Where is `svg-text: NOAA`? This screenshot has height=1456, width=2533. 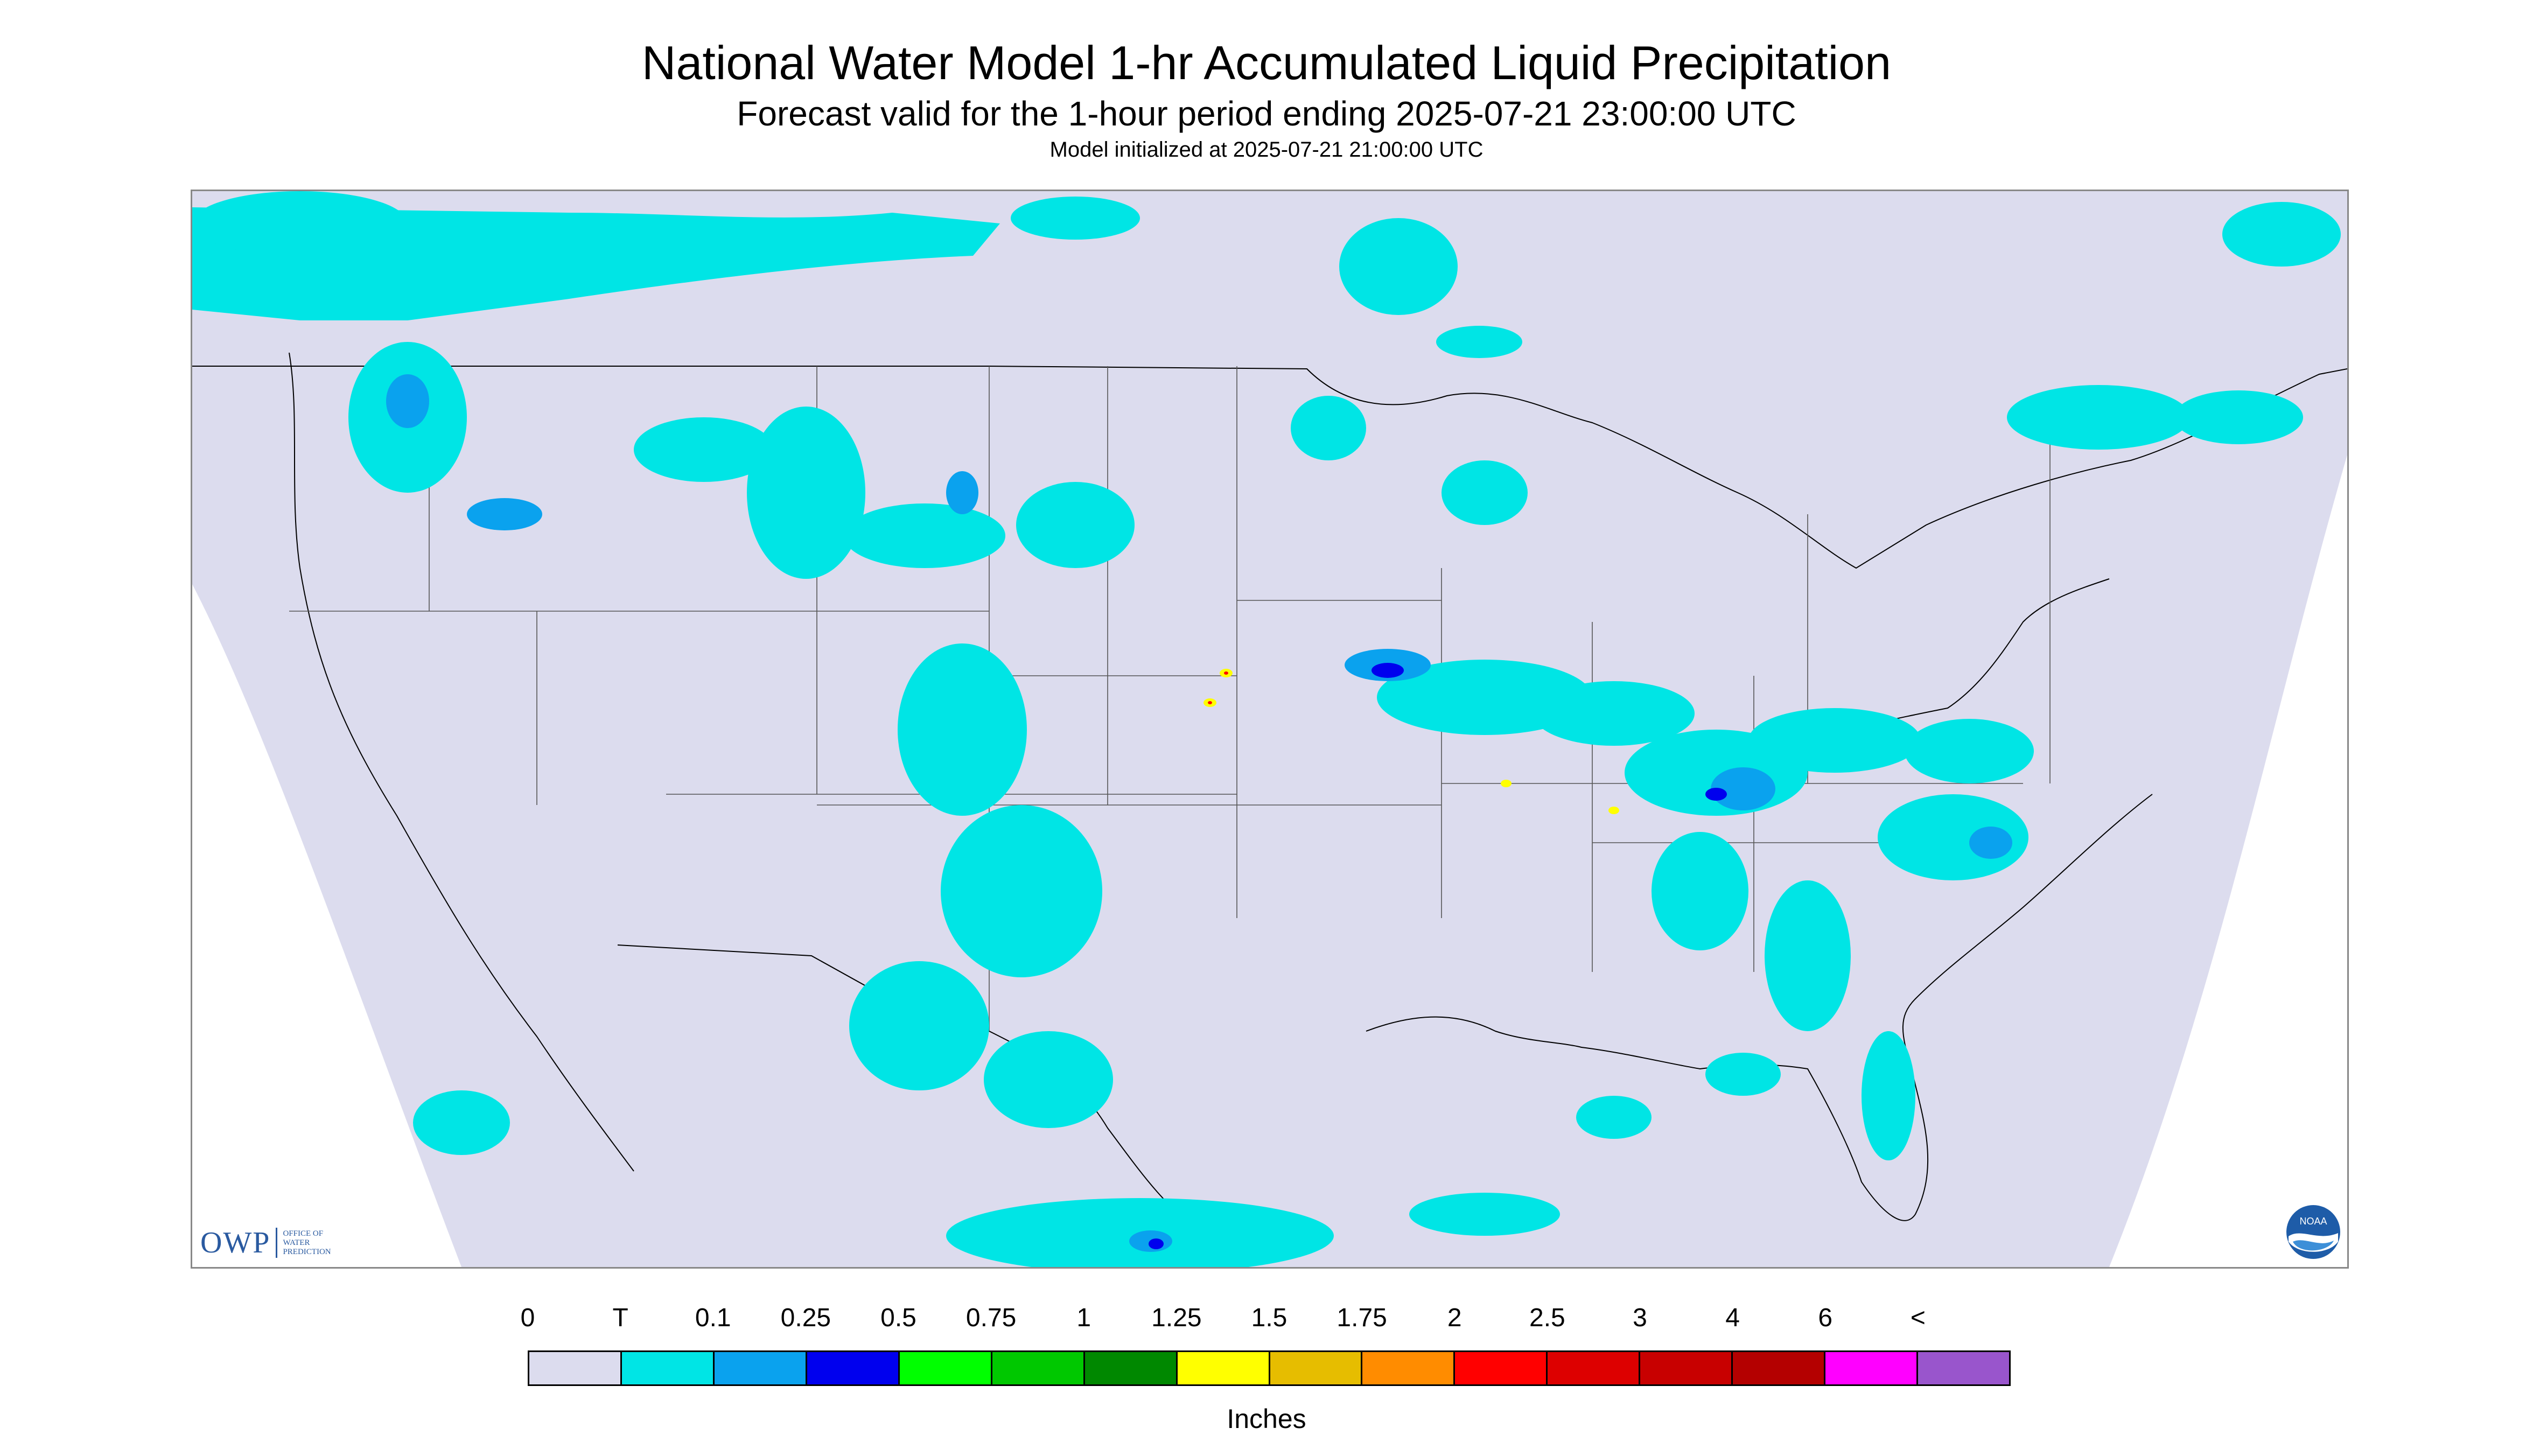 svg-text: NOAA is located at coordinates (2313, 1221).